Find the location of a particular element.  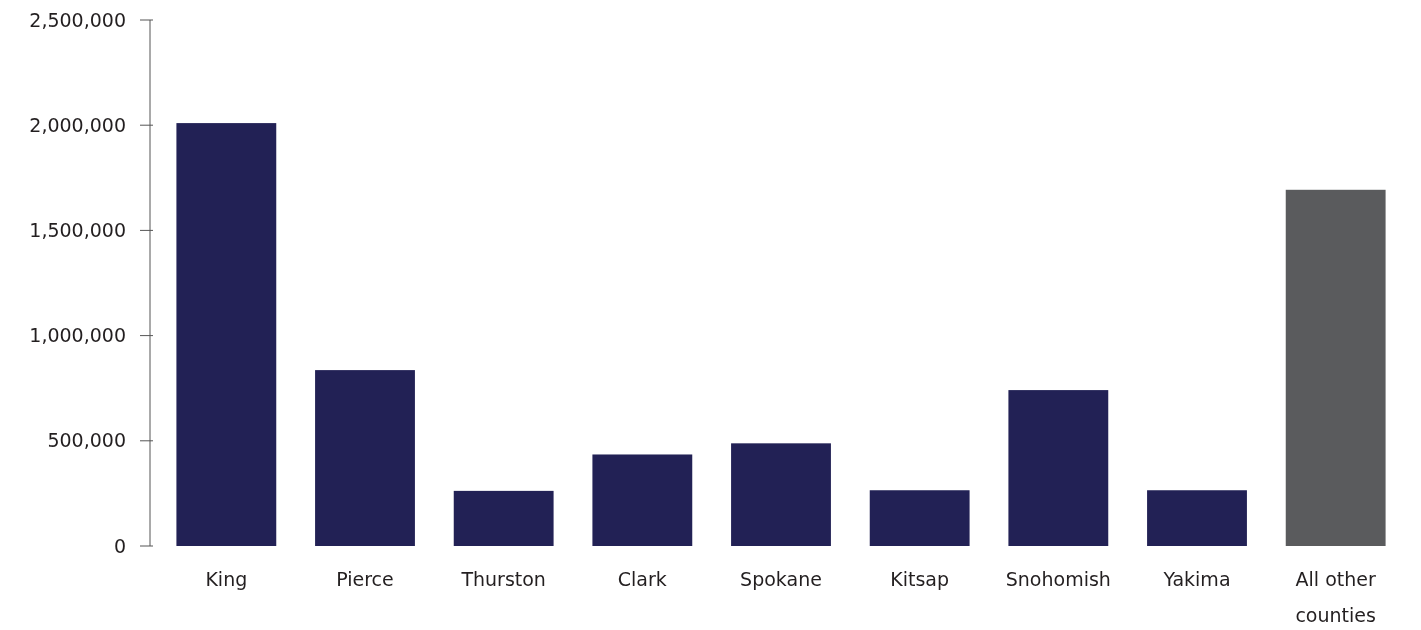

y-tick-label: 2,500,000 is located at coordinates (77, 19).